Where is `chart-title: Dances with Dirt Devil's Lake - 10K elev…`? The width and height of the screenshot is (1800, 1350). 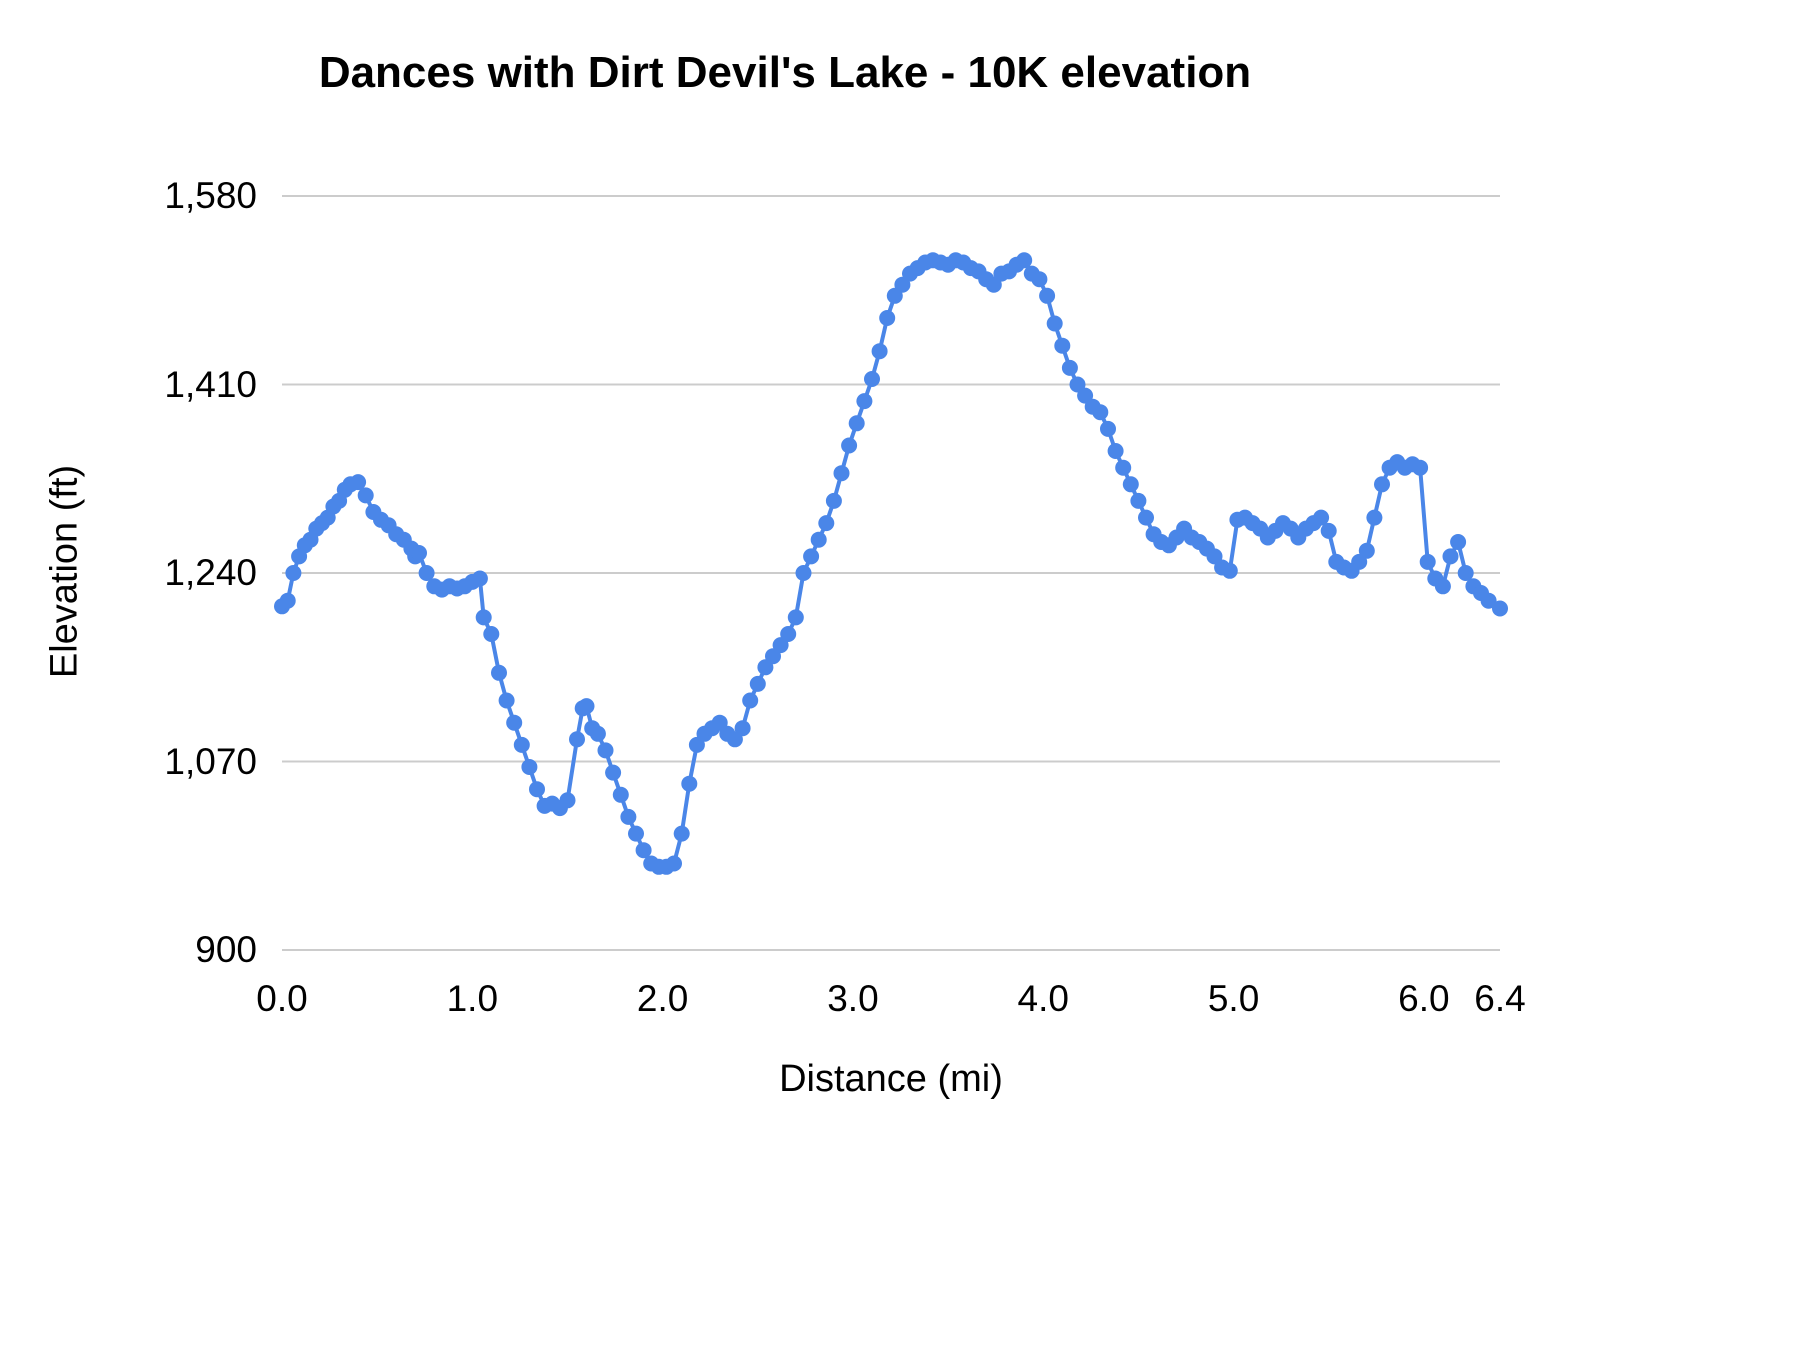
chart-title: Dances with Dirt Devil's Lake - 10K elev… is located at coordinates (785, 72).